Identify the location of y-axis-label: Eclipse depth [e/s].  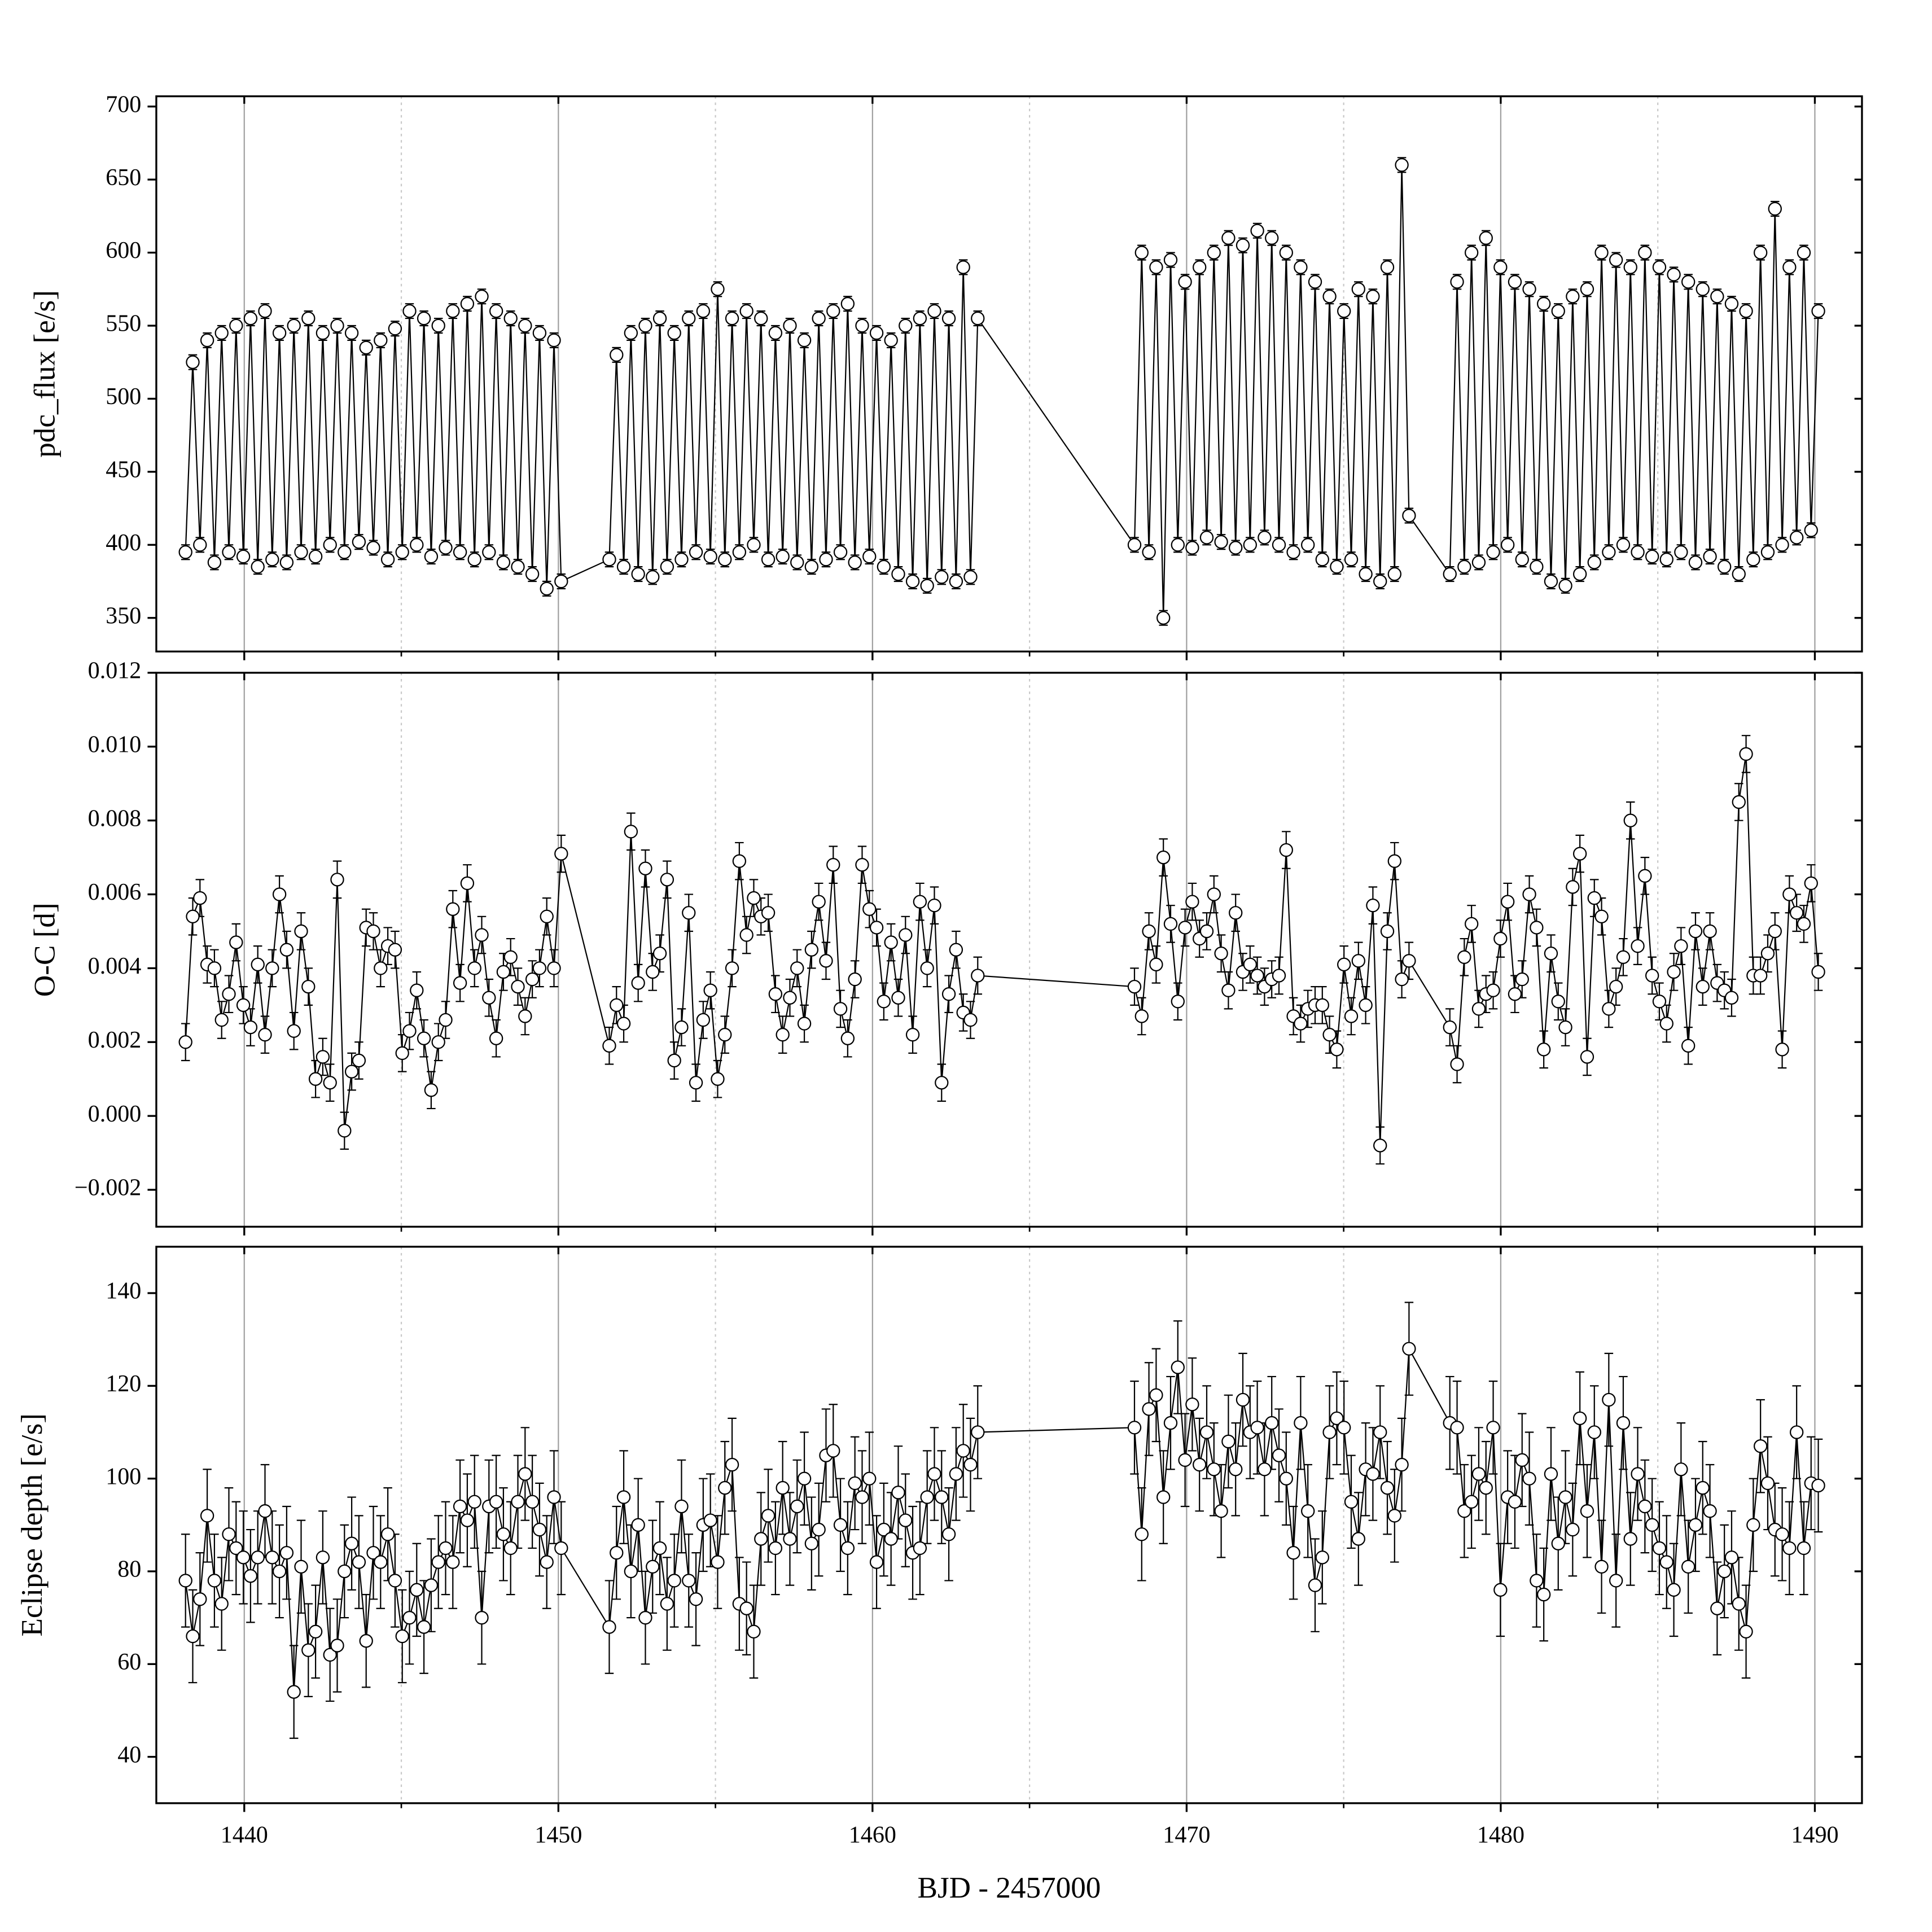
(32, 1525).